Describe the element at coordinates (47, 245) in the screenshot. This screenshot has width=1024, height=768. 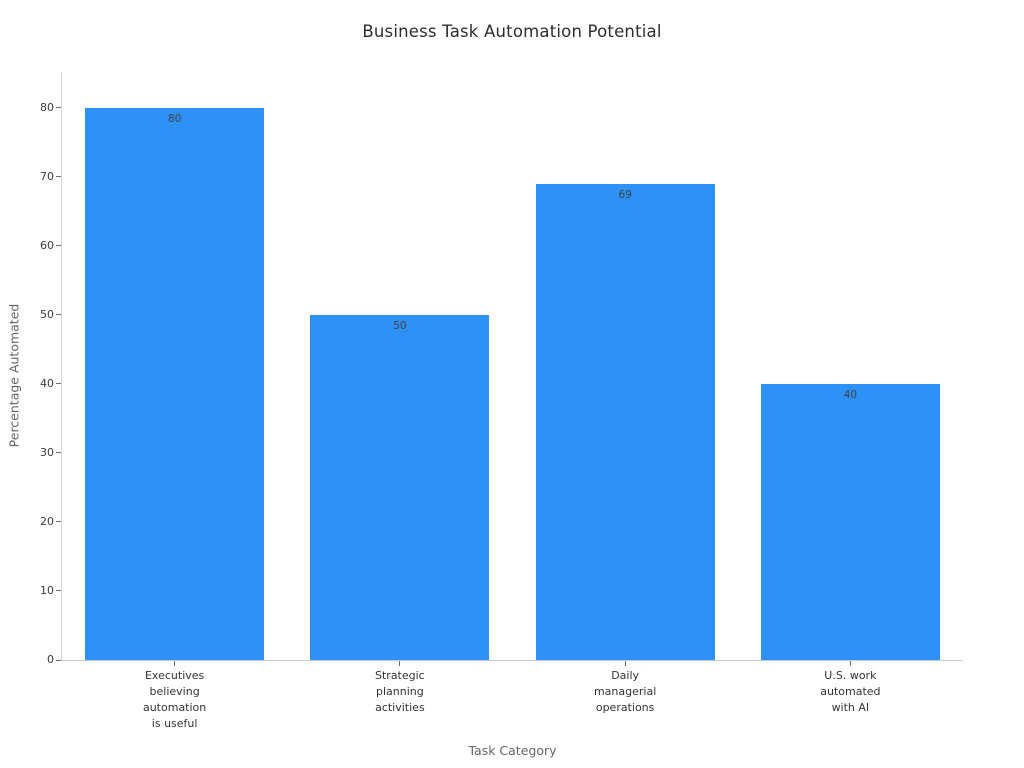
I see `y-axis-tick-label: 60` at that location.